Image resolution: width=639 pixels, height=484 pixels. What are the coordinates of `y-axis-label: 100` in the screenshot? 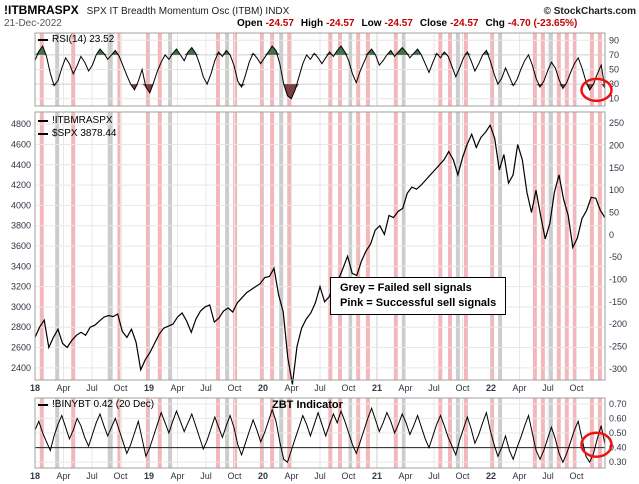 It's located at (616, 190).